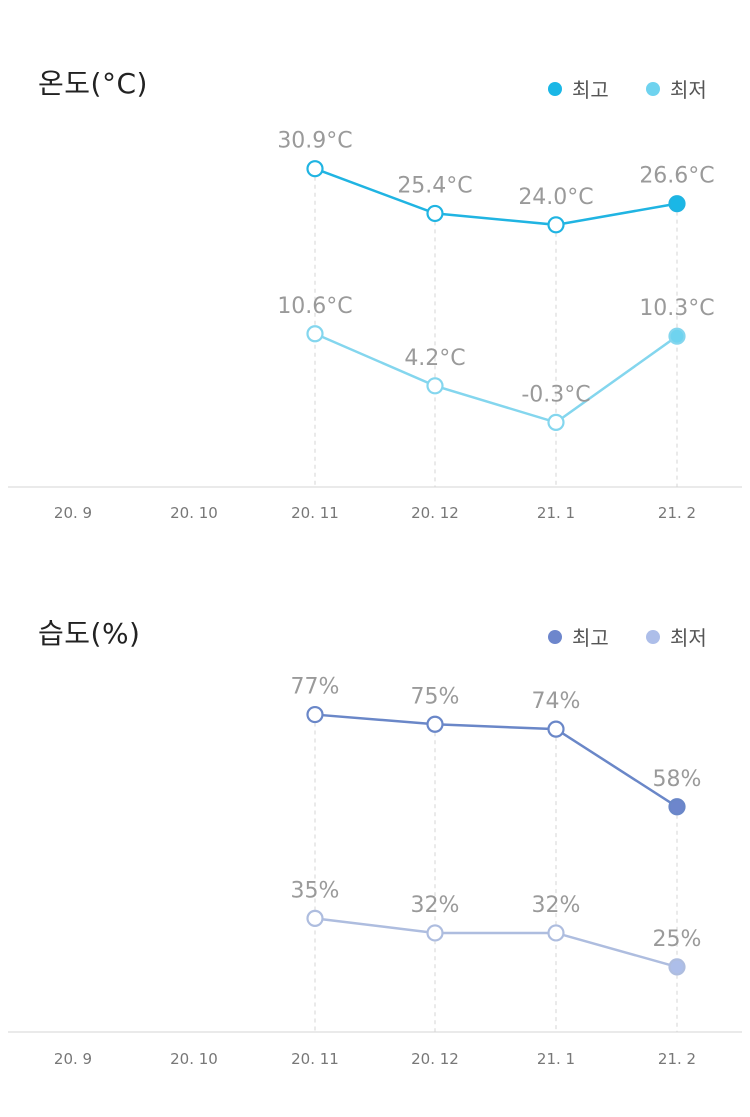  Describe the element at coordinates (434, 185) in the screenshot. I see `data-label: 25.4°C` at that location.